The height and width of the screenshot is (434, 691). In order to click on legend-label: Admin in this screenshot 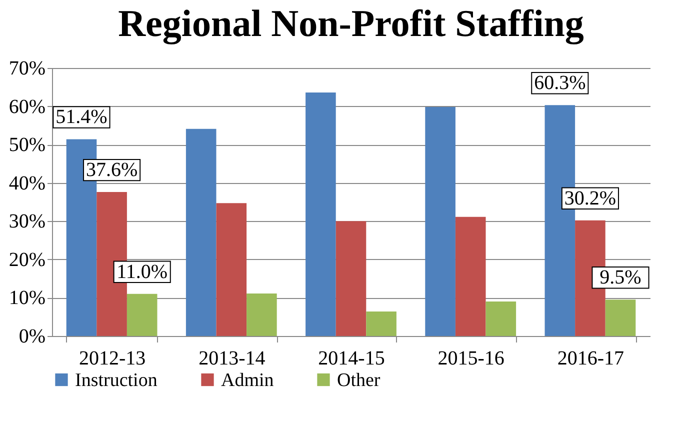, I will do `click(247, 380)`.